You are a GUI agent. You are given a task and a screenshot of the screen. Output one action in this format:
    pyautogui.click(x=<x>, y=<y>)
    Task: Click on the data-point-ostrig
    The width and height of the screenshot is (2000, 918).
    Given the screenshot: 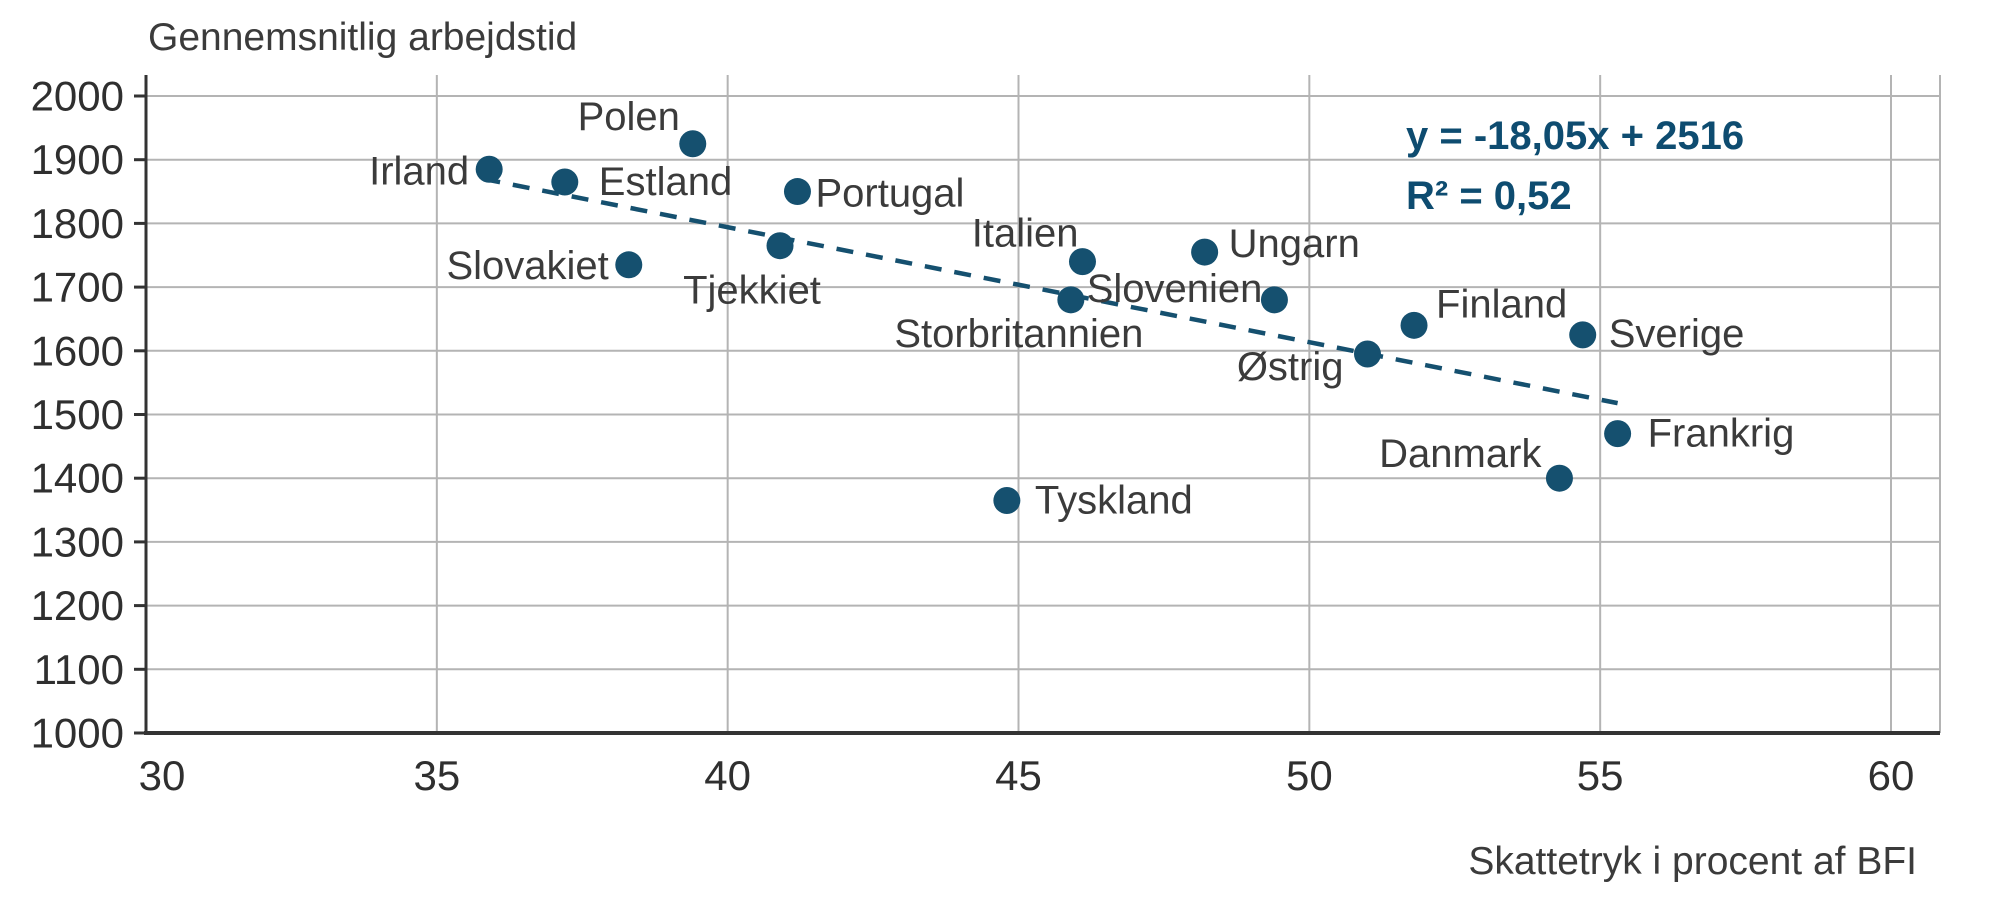 What is the action you would take?
    pyautogui.click(x=1367, y=354)
    